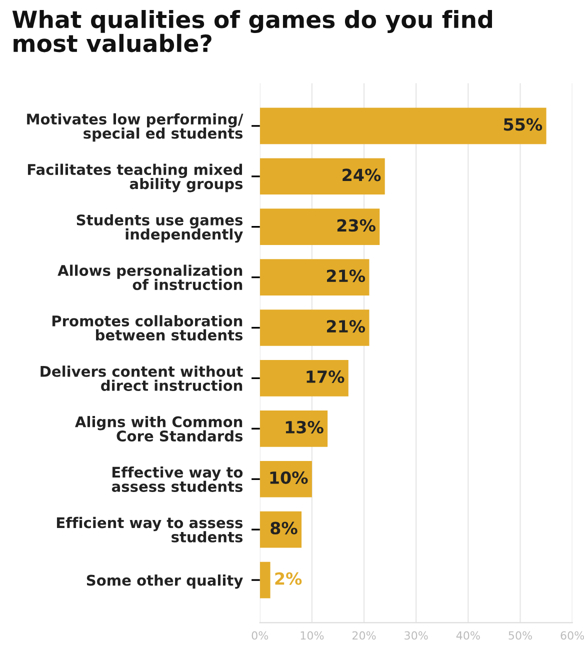 The width and height of the screenshot is (584, 666). I want to click on y-tick-label: Some other quality, so click(164, 581).